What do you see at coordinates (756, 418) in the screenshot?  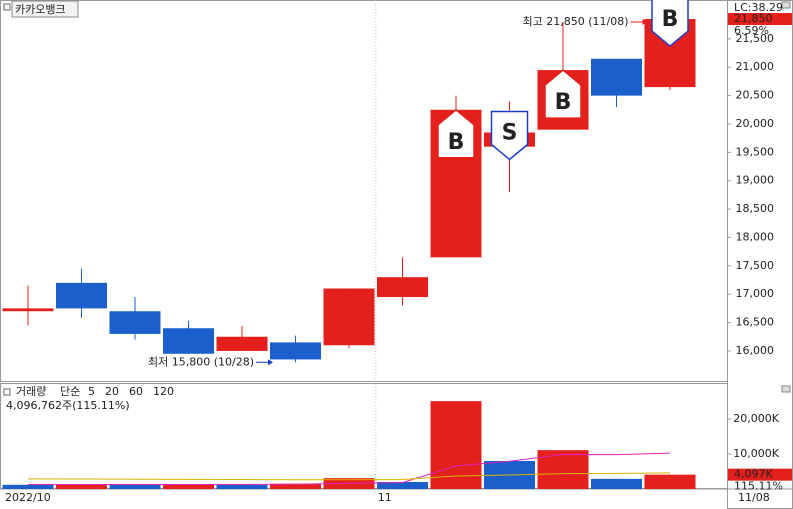 I see `y-tick-label: 20,000K` at bounding box center [756, 418].